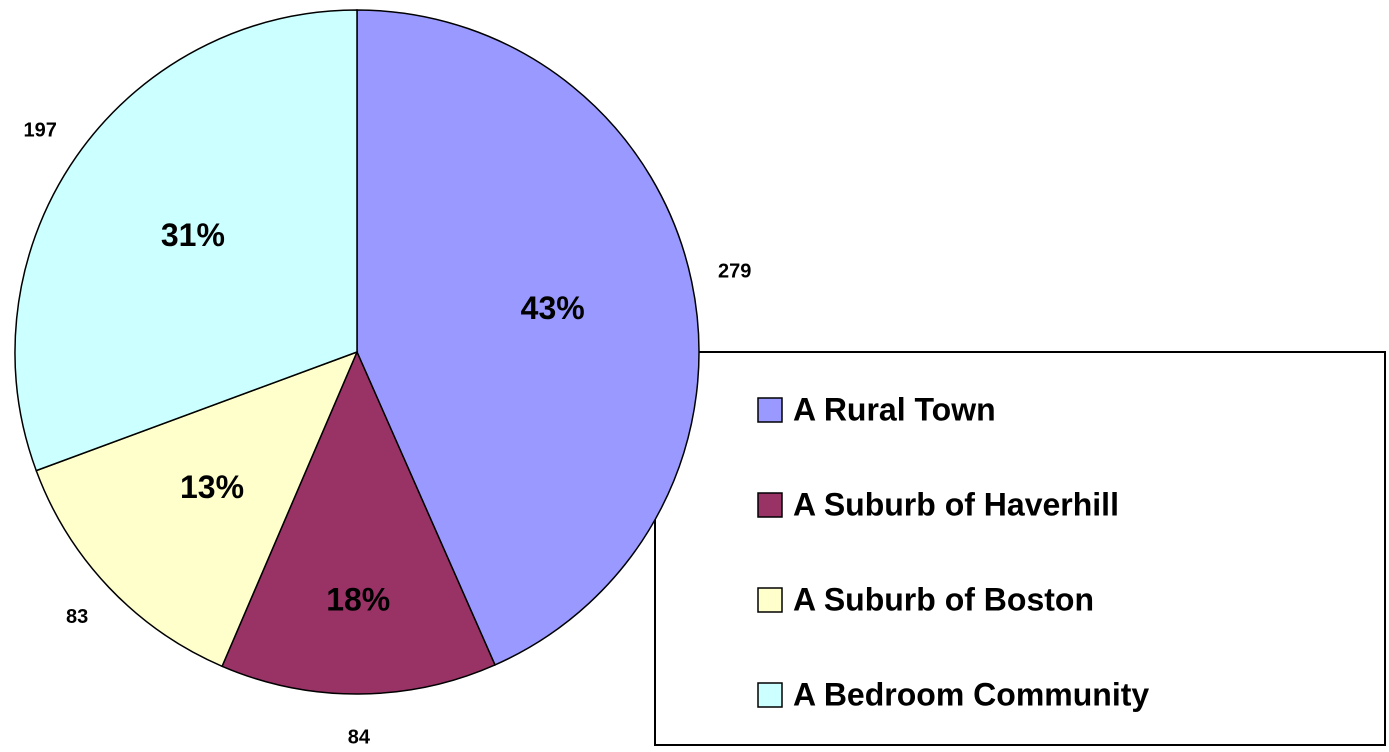  Describe the element at coordinates (894, 409) in the screenshot. I see `legend-label: A Rural Town` at that location.